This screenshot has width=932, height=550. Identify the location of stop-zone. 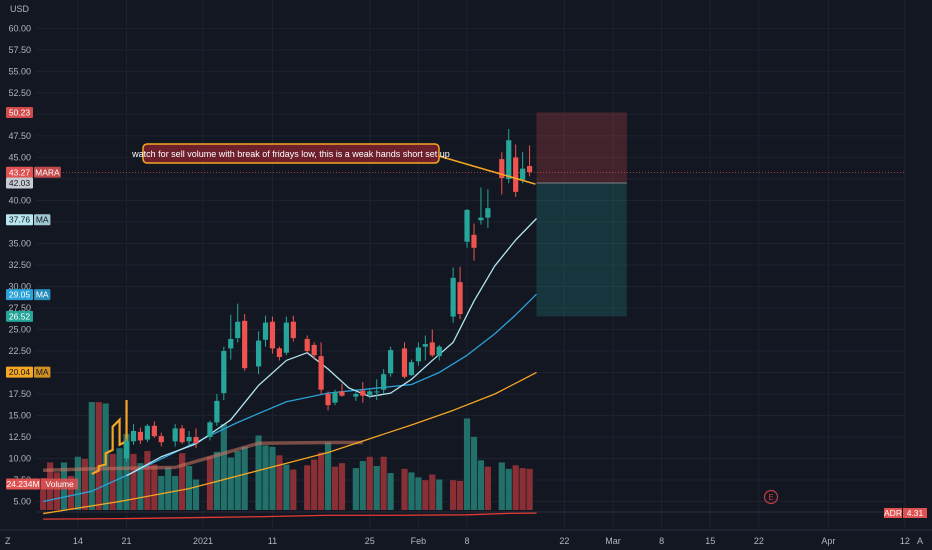
(581, 147).